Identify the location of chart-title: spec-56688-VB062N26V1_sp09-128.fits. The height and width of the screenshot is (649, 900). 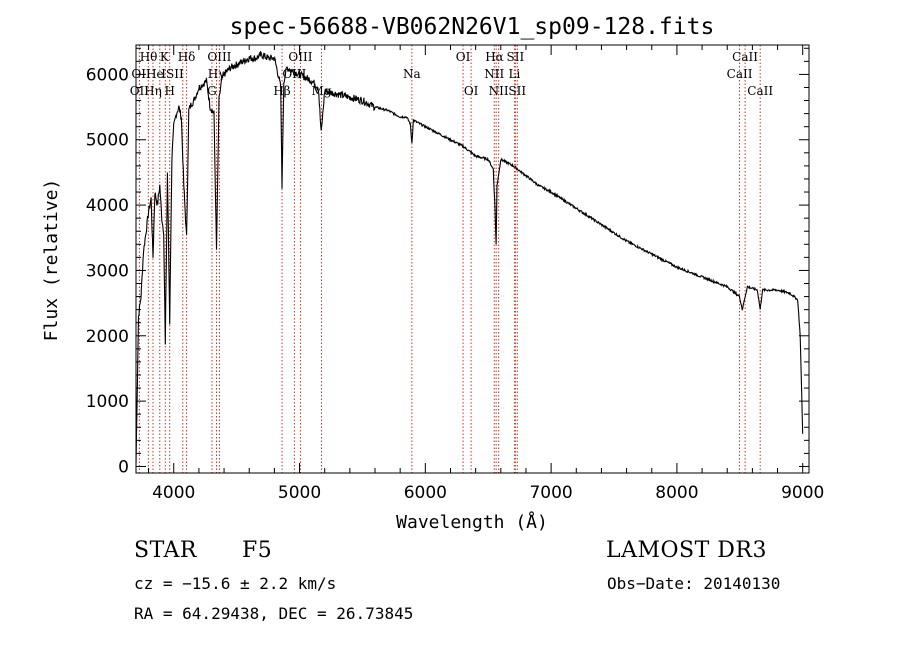
(472, 27).